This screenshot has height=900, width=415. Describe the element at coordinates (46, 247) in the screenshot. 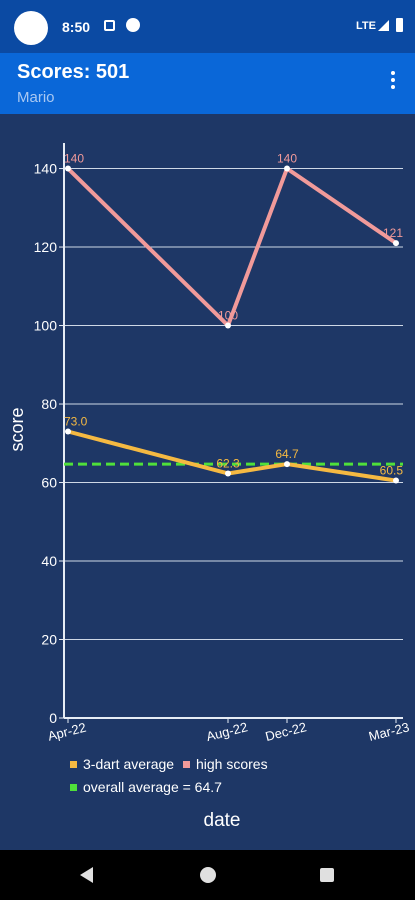

I see `y-tick-label: 120` at that location.